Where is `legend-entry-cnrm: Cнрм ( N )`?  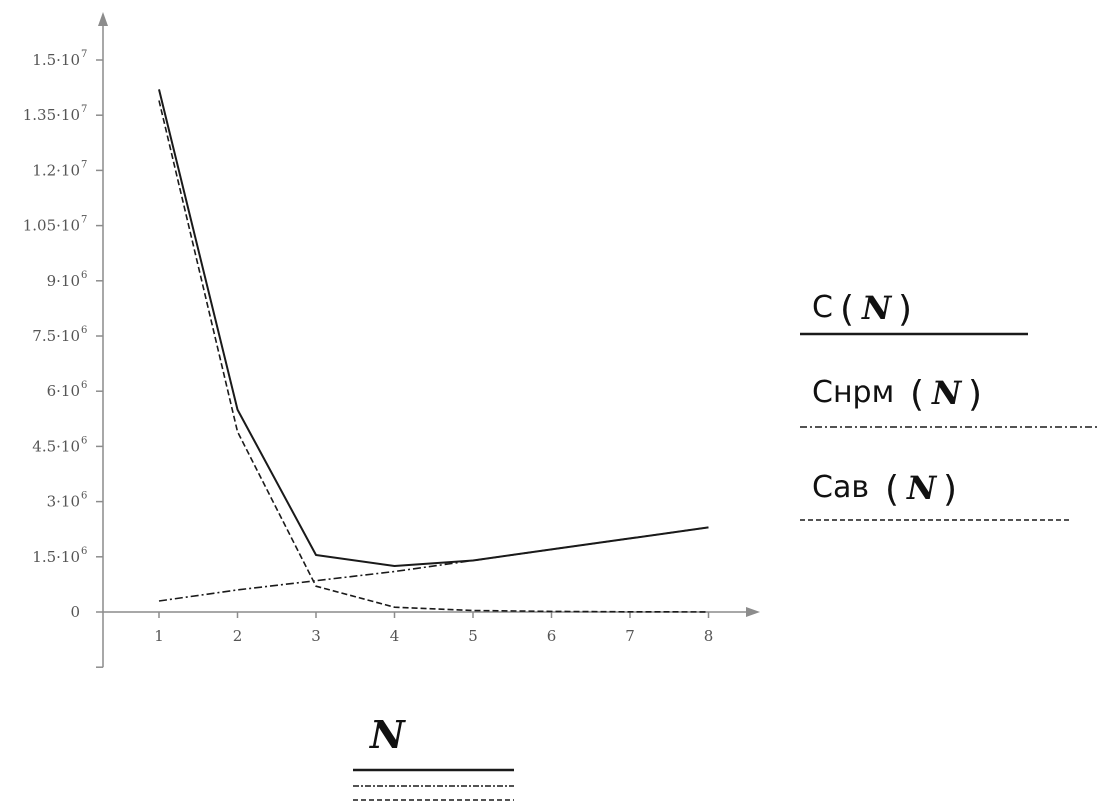
legend-entry-cnrm: Cнрм ( N ) is located at coordinates (949, 401).